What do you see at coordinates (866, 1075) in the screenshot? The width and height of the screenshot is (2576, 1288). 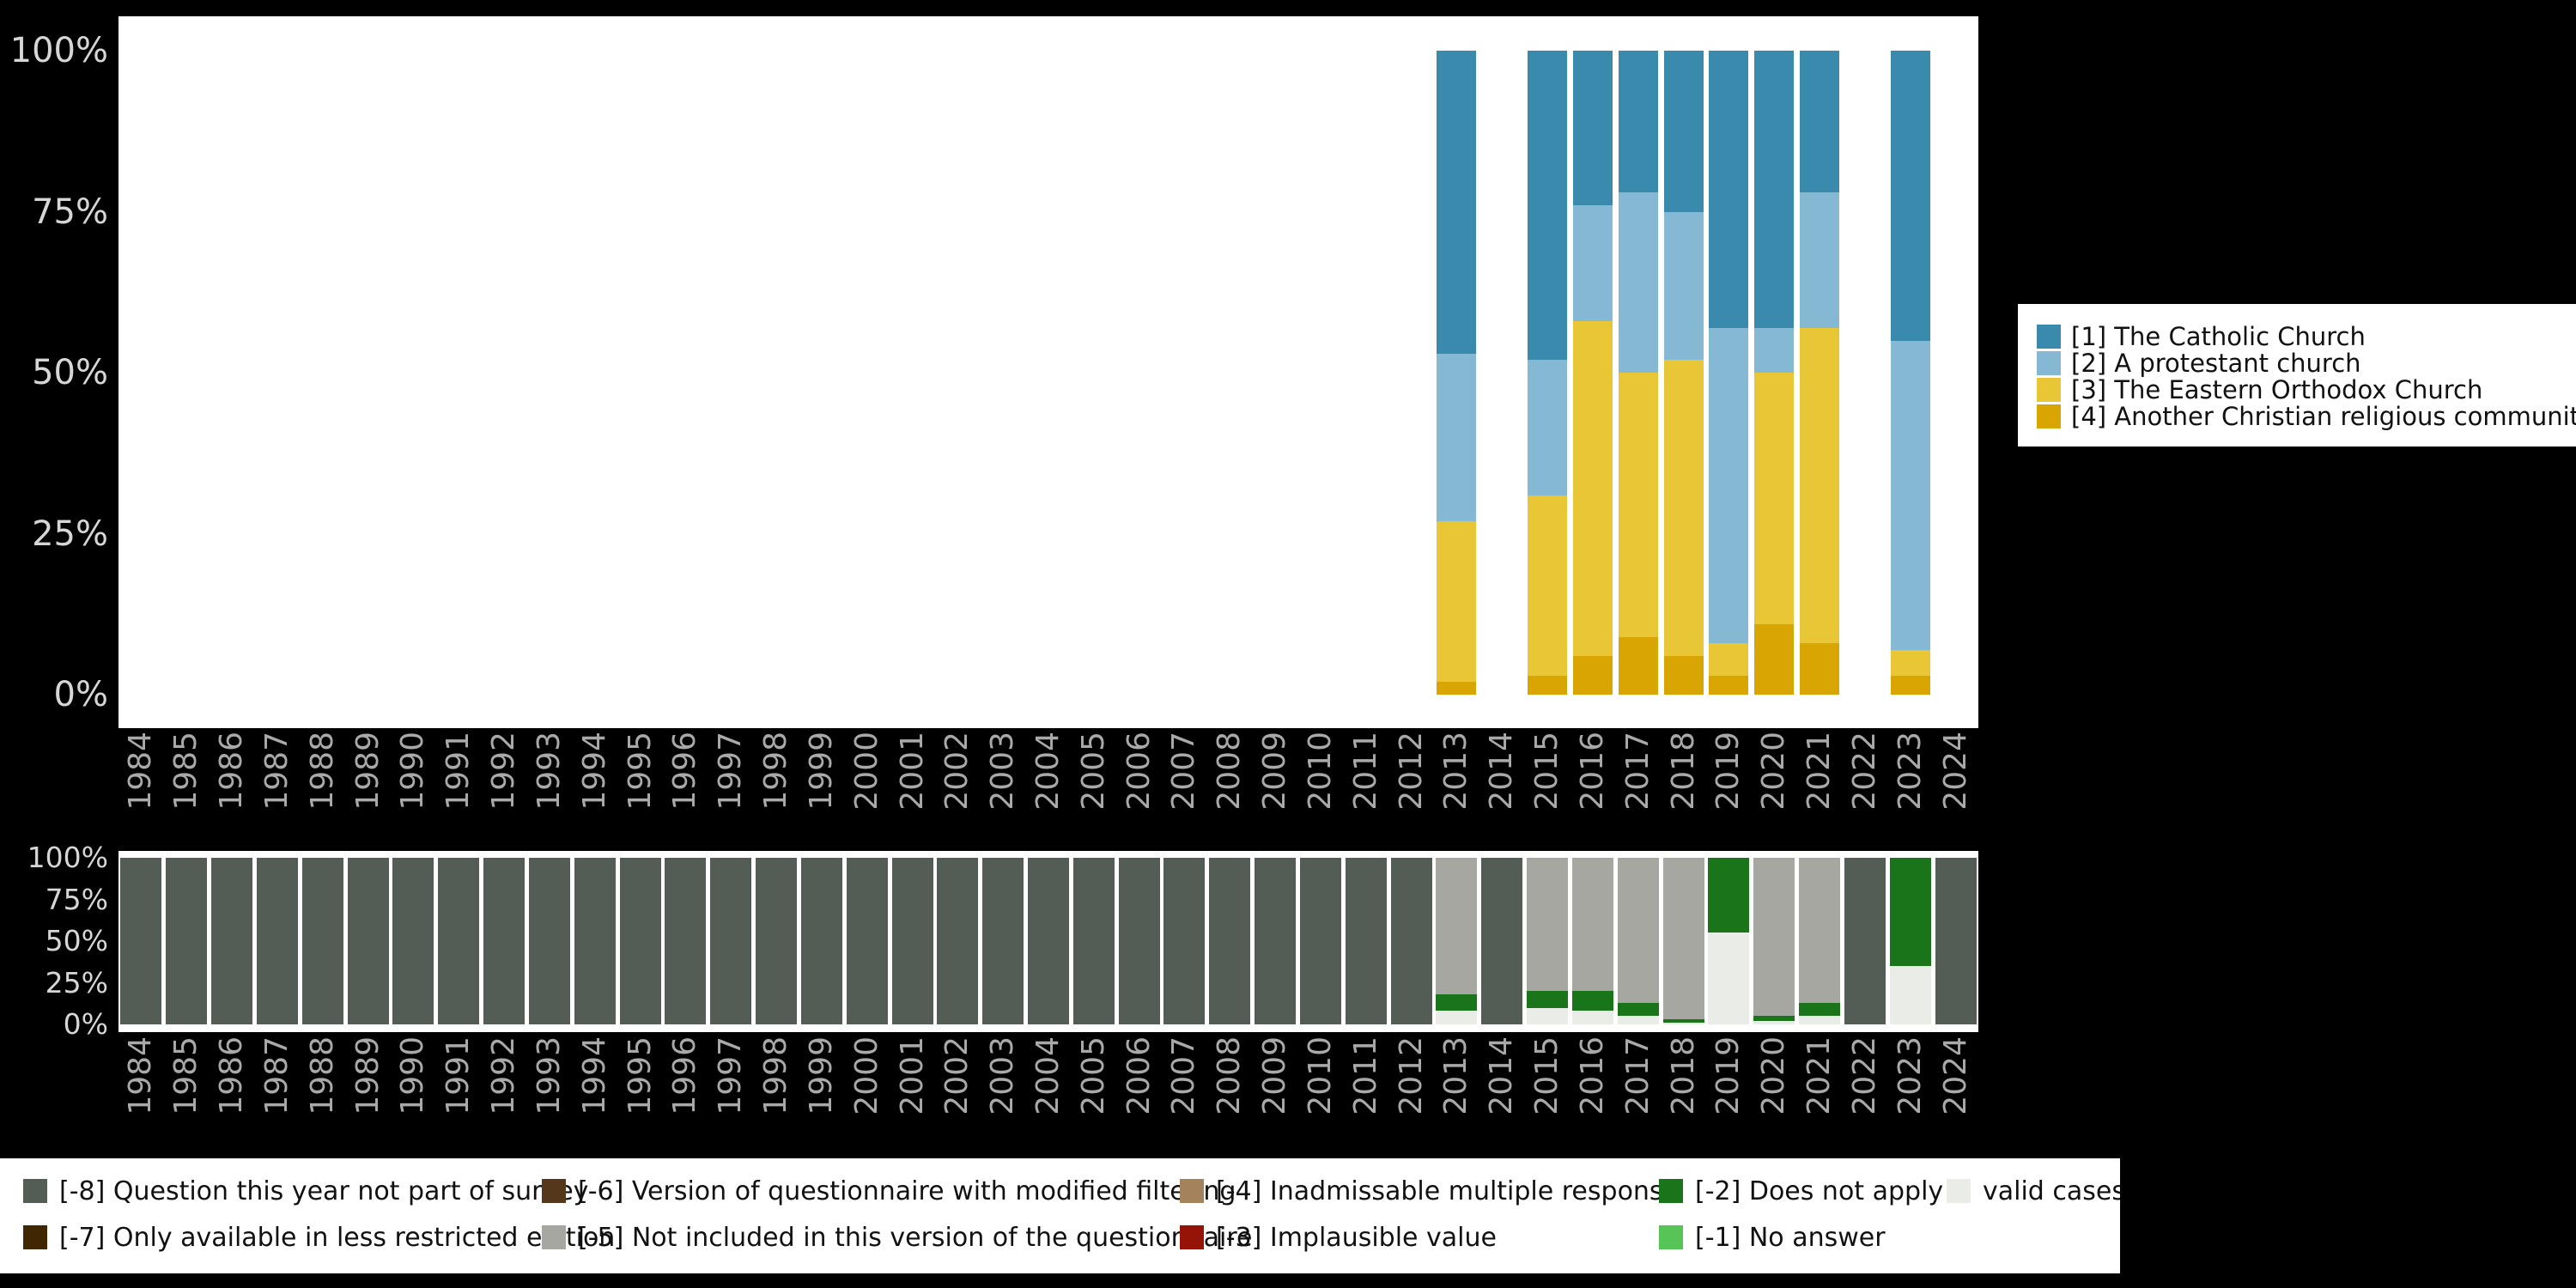 I see `x-tick-label-2000: 2000` at bounding box center [866, 1075].